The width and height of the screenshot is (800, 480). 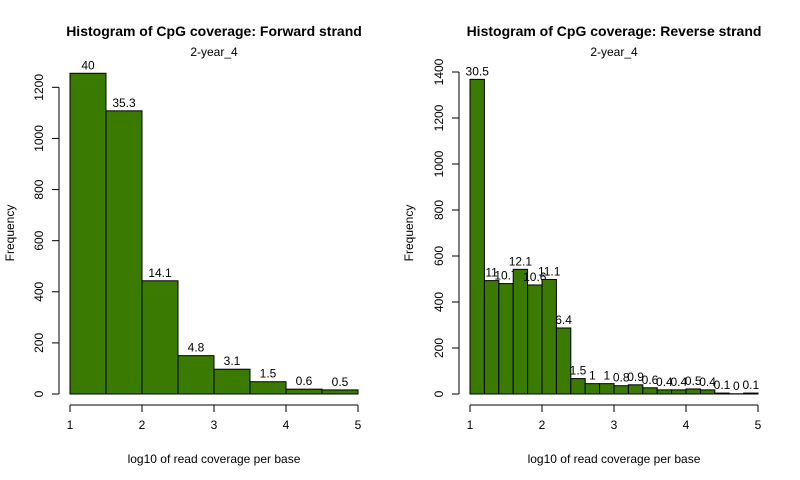 What do you see at coordinates (635, 377) in the screenshot?
I see `bar-data-label: 0.9` at bounding box center [635, 377].